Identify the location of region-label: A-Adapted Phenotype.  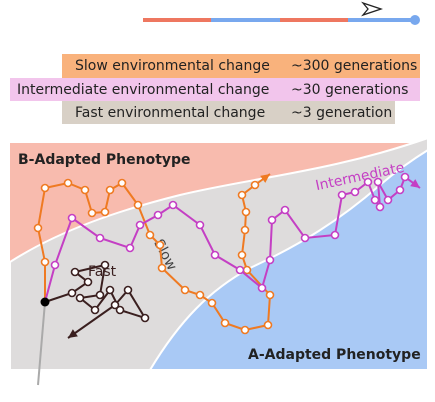
(334, 355).